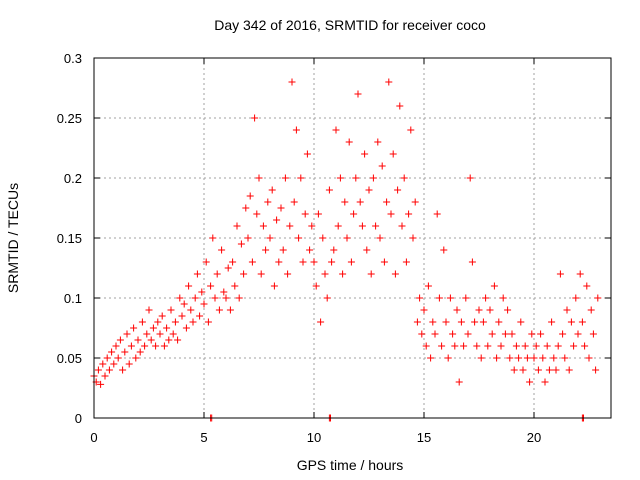  I want to click on y-tick-label: 0.05, so click(69, 358).